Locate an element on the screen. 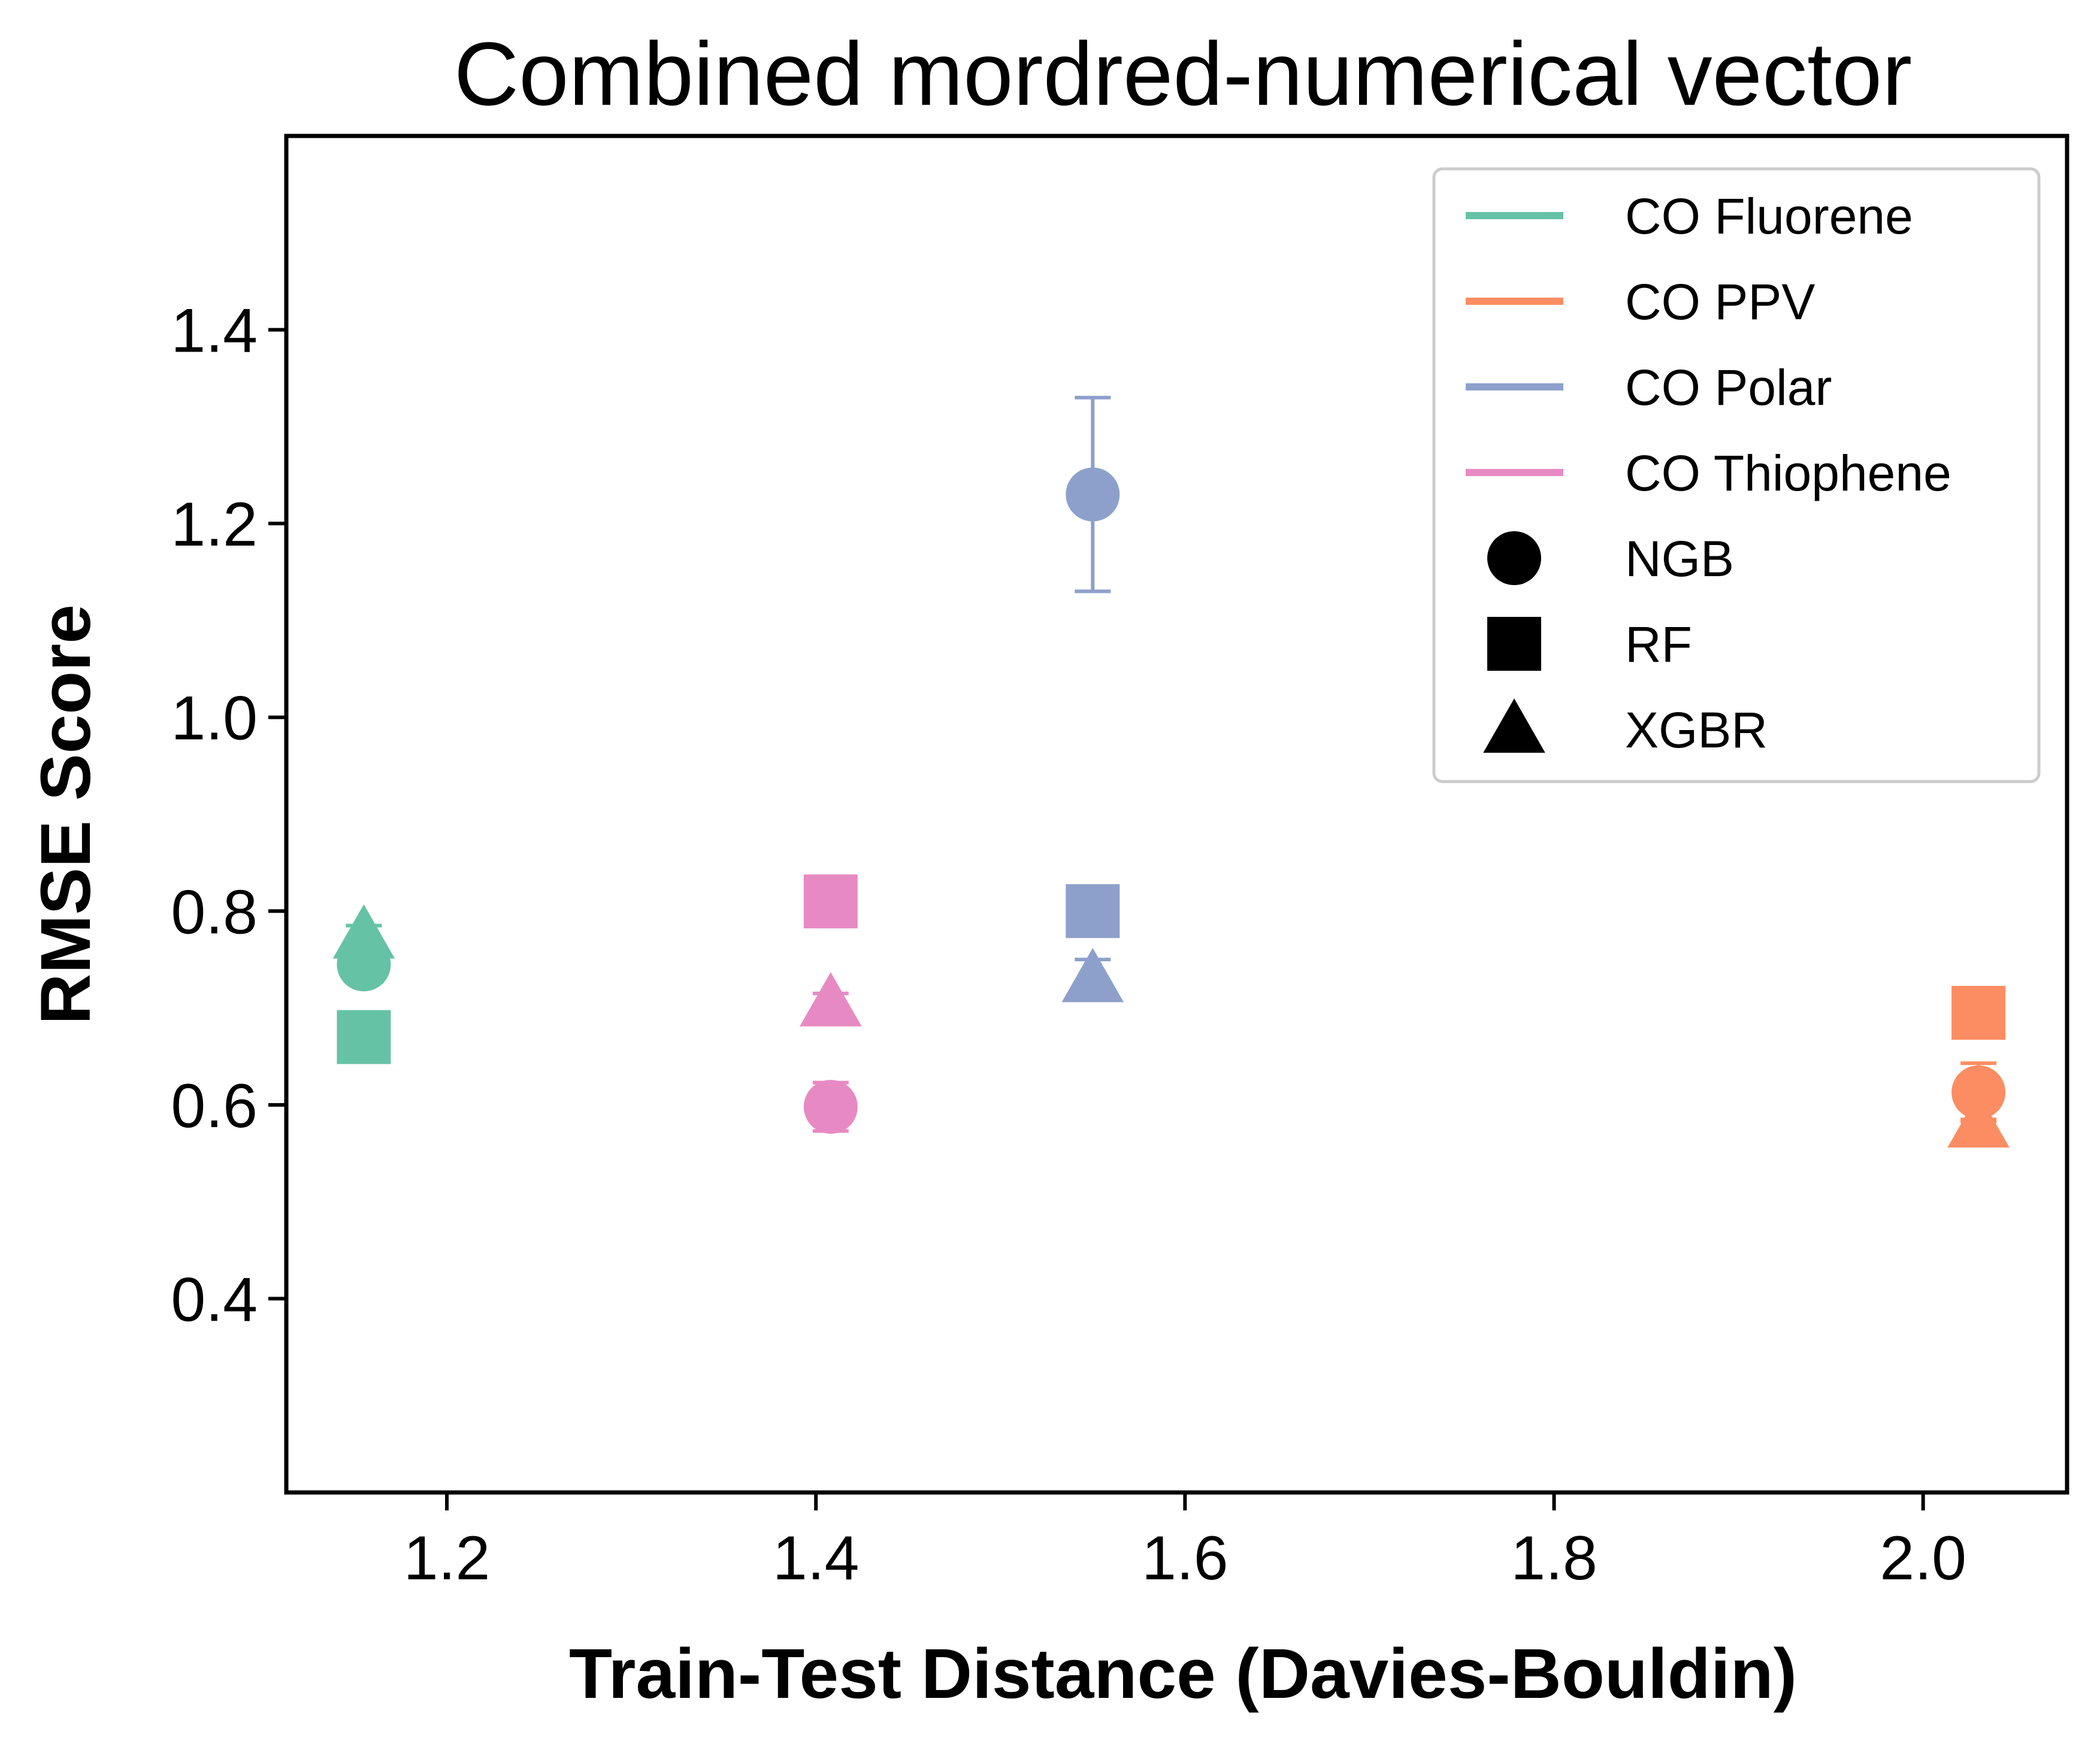 This screenshot has height=1744, width=2100. point-co-polar-ngb is located at coordinates (1093, 494).